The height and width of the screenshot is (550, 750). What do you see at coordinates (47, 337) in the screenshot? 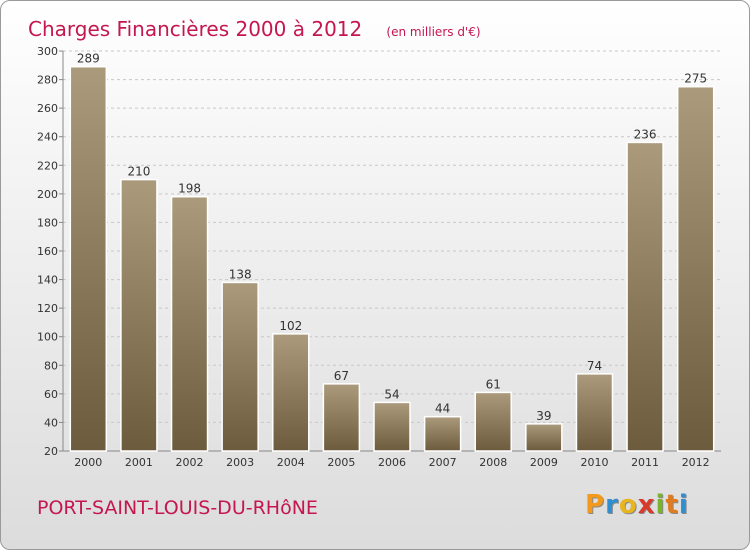
I see `y-tick-label: 100` at bounding box center [47, 337].